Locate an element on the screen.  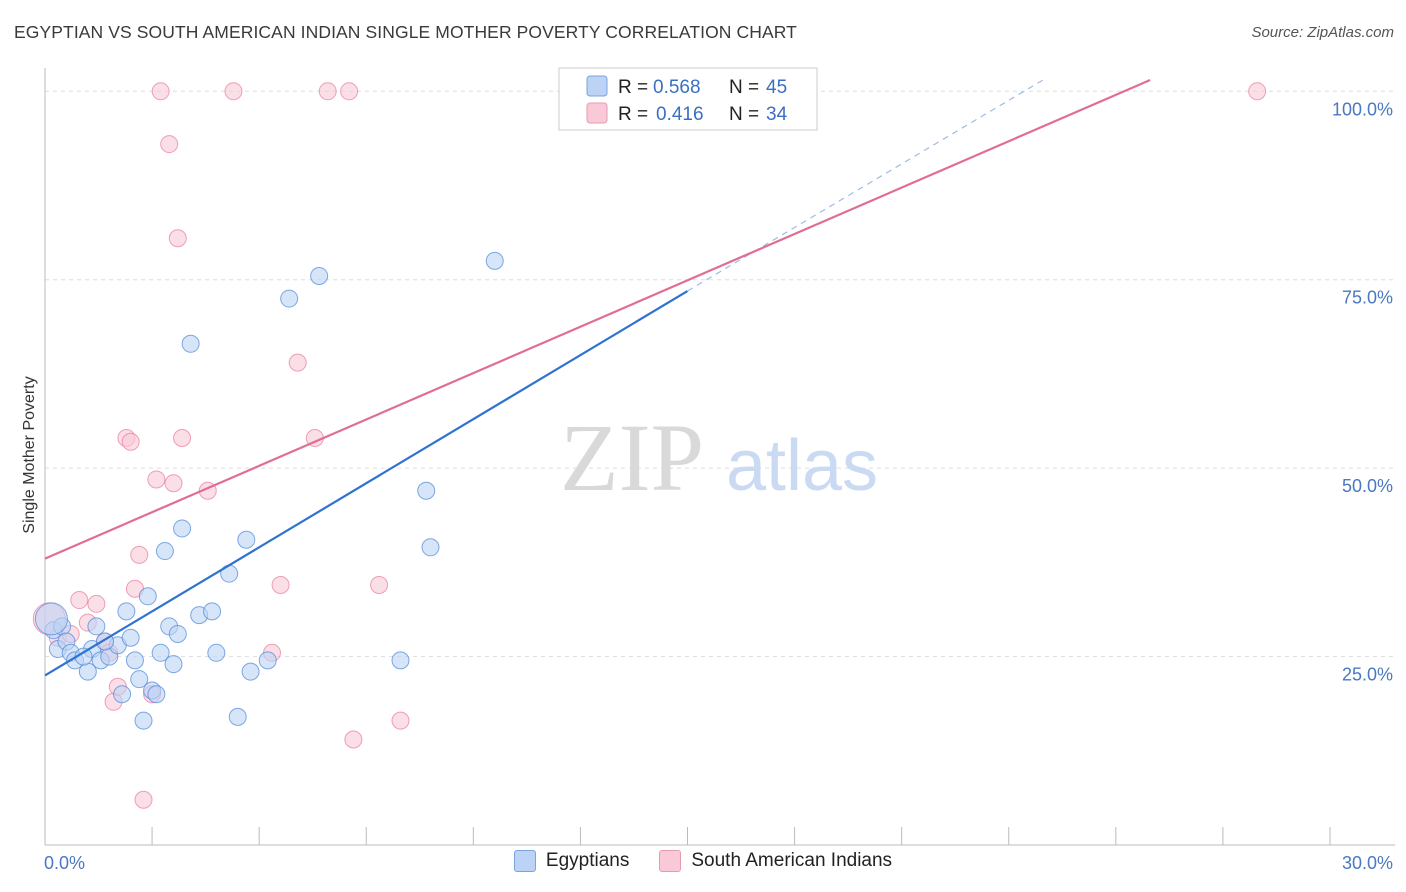
watermark: ZIP atlas is located at coordinates (719, 457).